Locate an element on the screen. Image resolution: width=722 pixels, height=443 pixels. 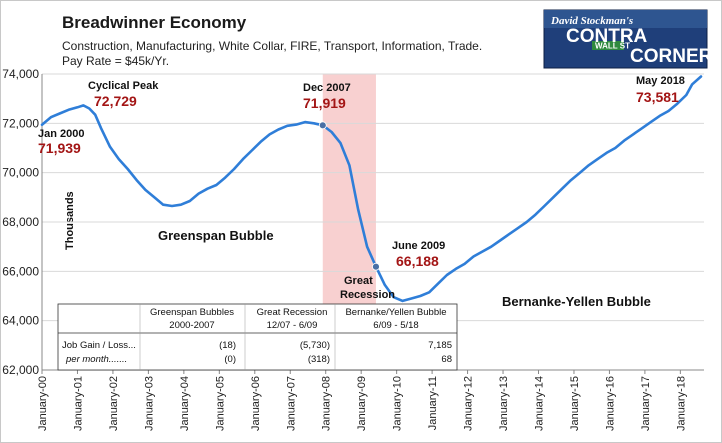
great-recession-label: Great Recession is located at coordinates (367, 288).